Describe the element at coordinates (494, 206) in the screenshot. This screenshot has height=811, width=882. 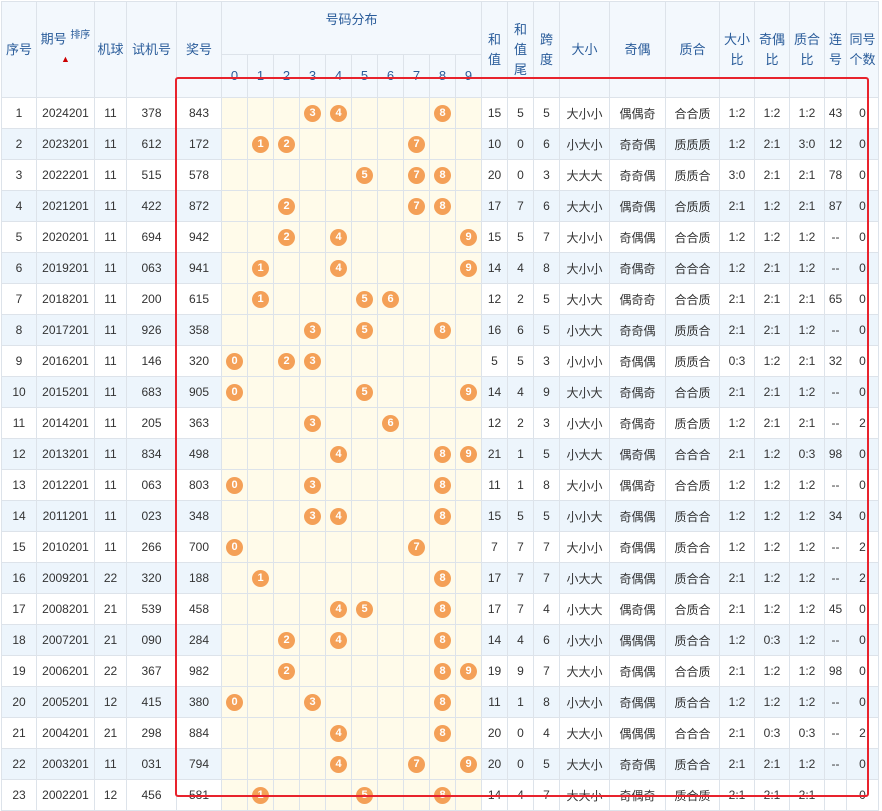
I see `cell-sum: 17` at that location.